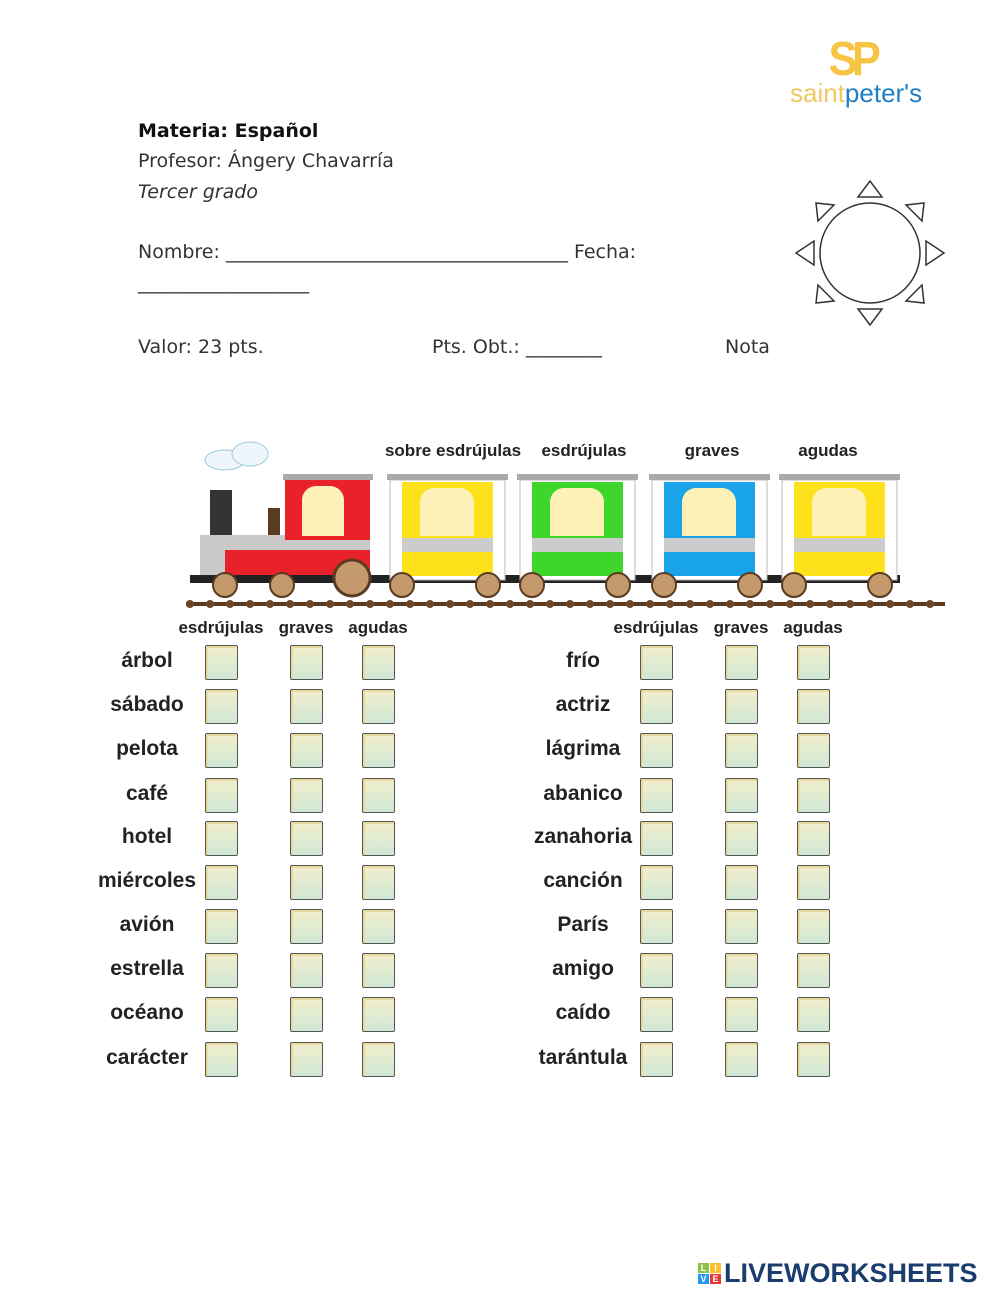 This screenshot has width=1000, height=1291. What do you see at coordinates (703, 1268) in the screenshot?
I see `badge-letter: L` at bounding box center [703, 1268].